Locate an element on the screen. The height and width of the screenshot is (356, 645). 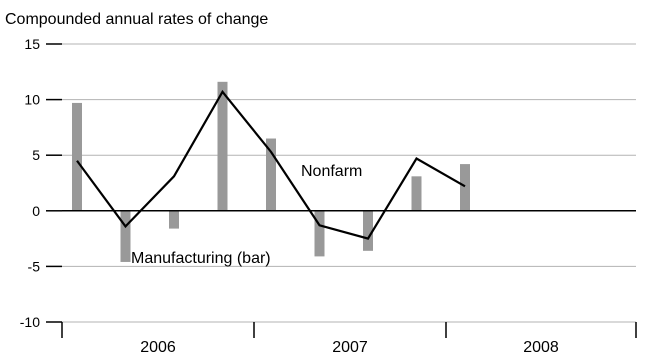
y-tick-label: 10 is located at coordinates (32, 100).